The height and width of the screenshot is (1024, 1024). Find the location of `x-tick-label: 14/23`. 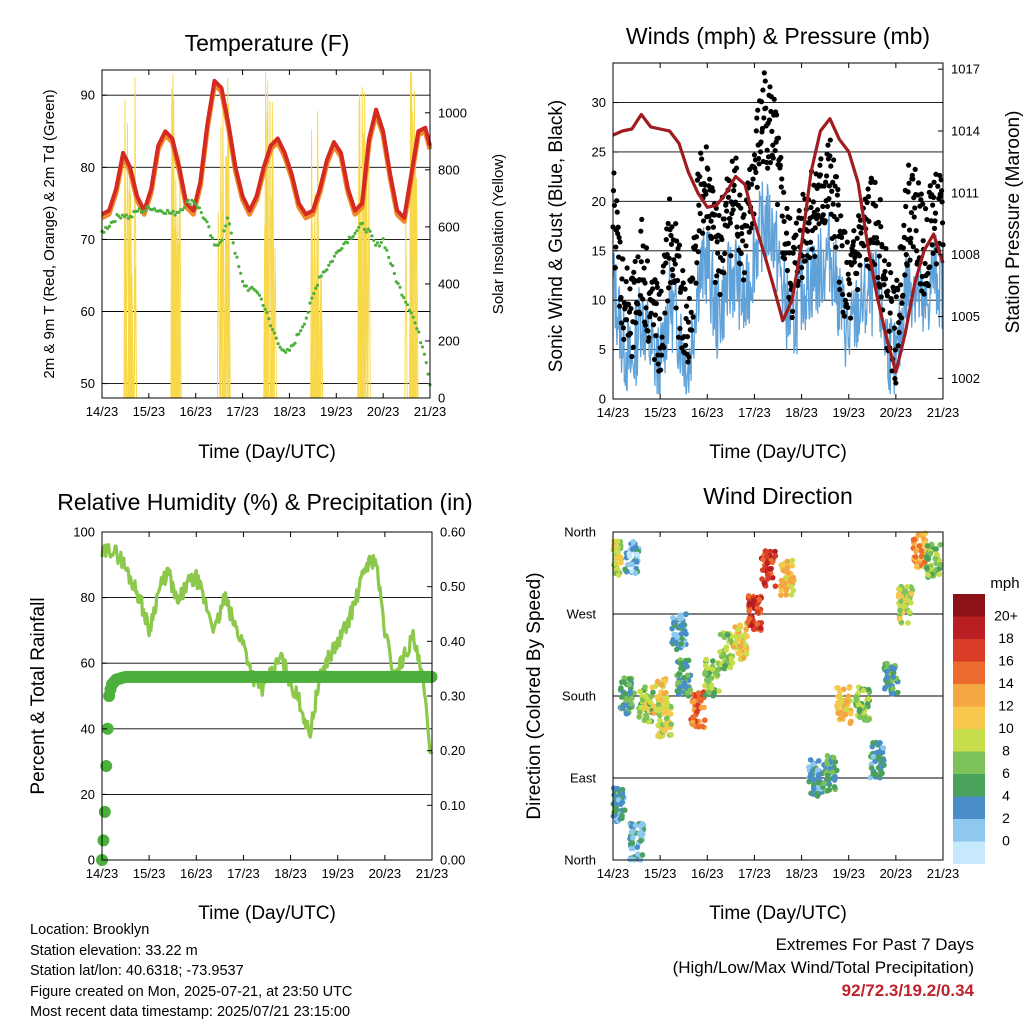

x-tick-label: 14/23 is located at coordinates (613, 412).